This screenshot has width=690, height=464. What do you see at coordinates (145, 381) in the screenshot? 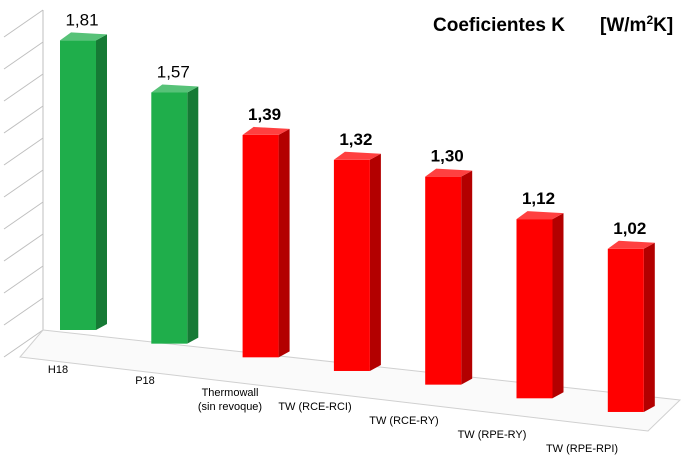
I see `category-label: P18` at bounding box center [145, 381].